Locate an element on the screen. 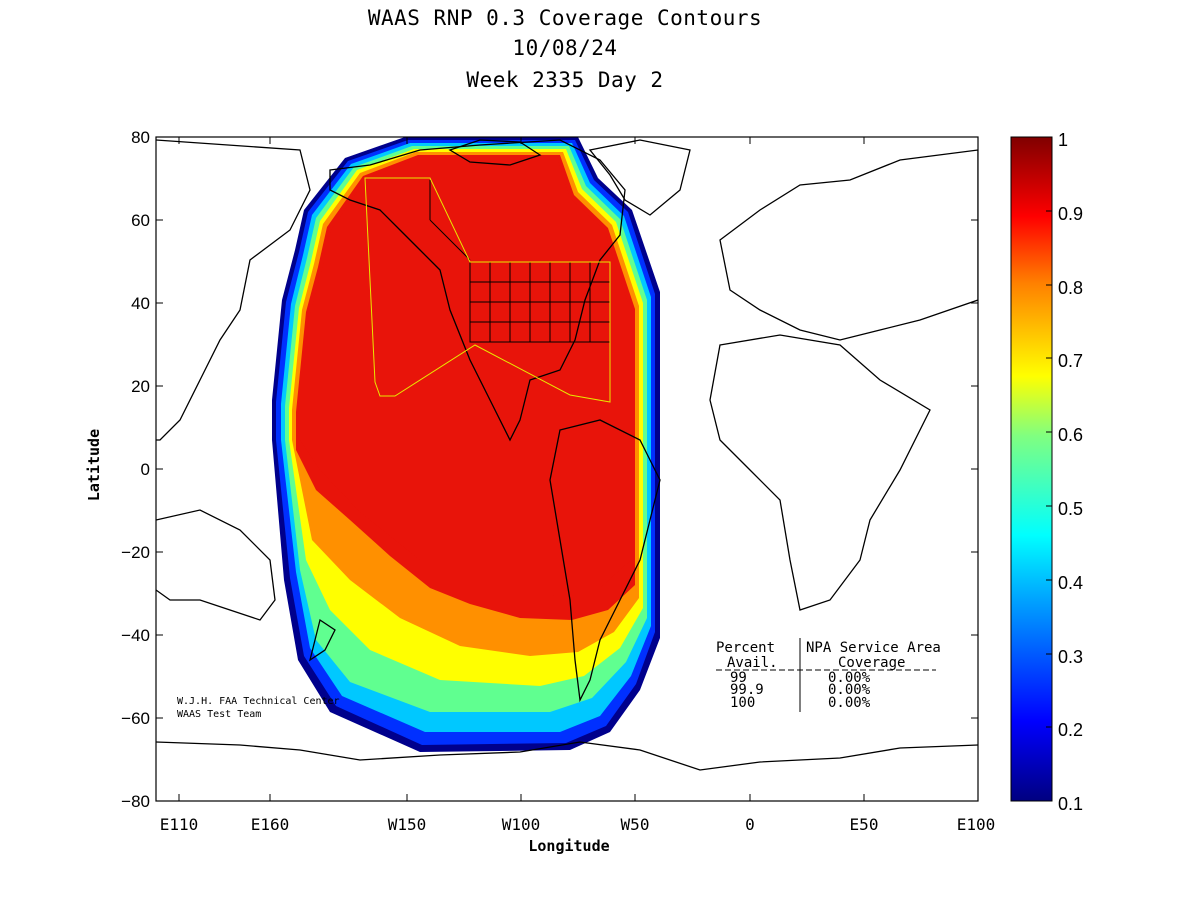 The height and width of the screenshot is (900, 1200). service-area-outline is located at coordinates (487, 290).